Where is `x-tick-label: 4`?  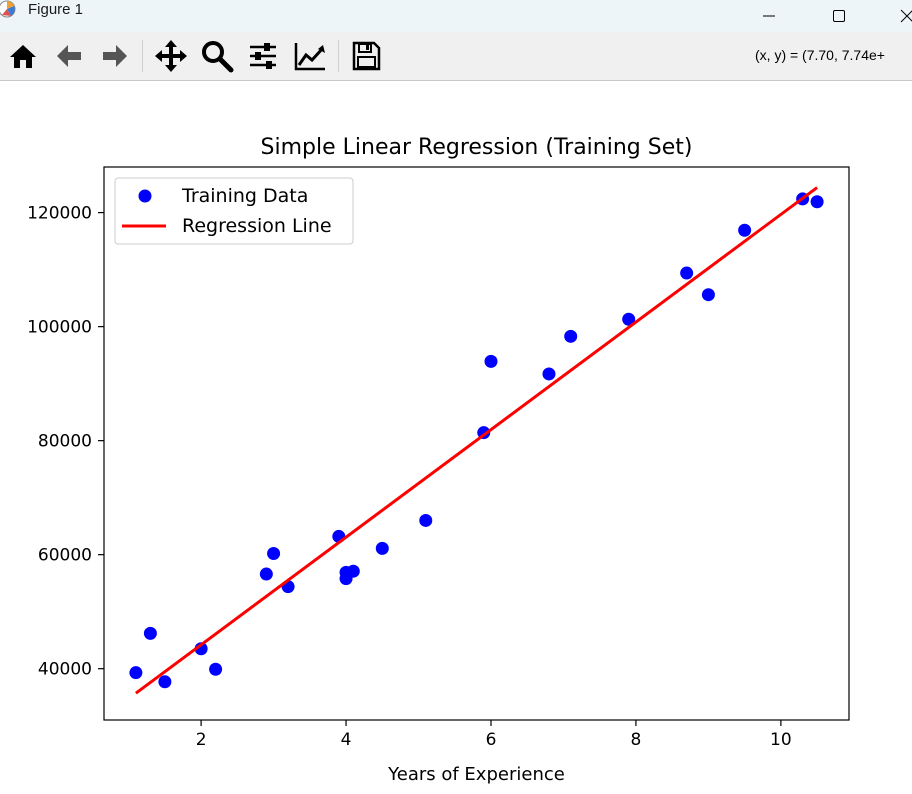 x-tick-label: 4 is located at coordinates (346, 740).